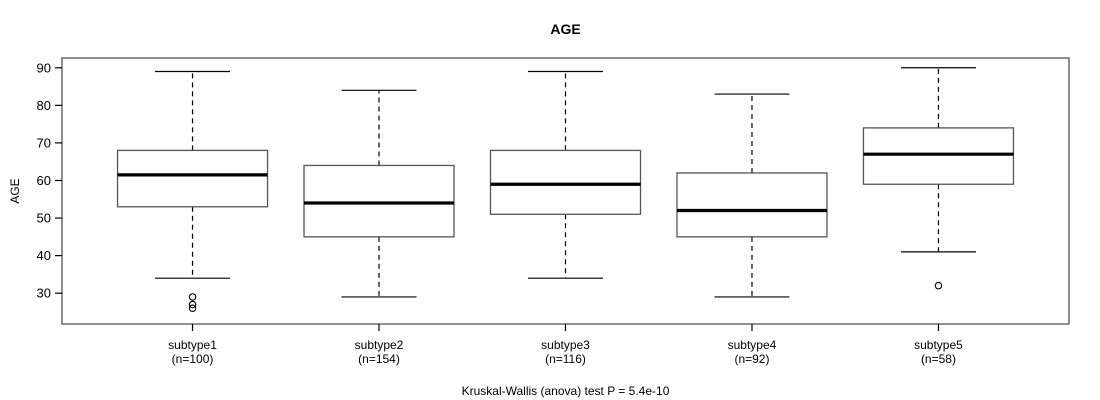 The image size is (1100, 400). What do you see at coordinates (751, 359) in the screenshot?
I see `x-n-label: (n=92)` at bounding box center [751, 359].